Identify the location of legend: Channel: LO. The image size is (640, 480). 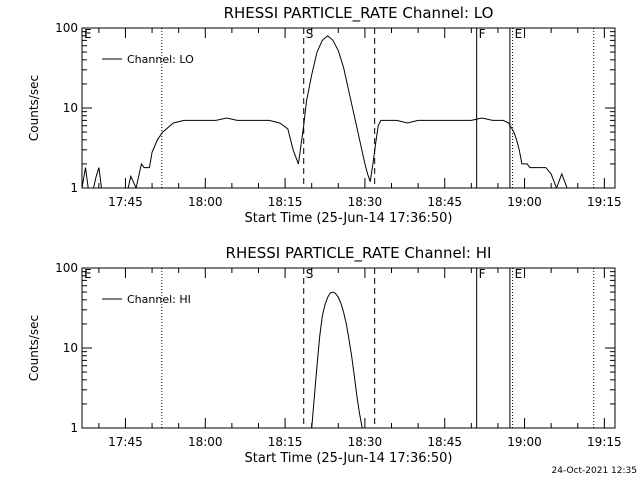
(148, 59).